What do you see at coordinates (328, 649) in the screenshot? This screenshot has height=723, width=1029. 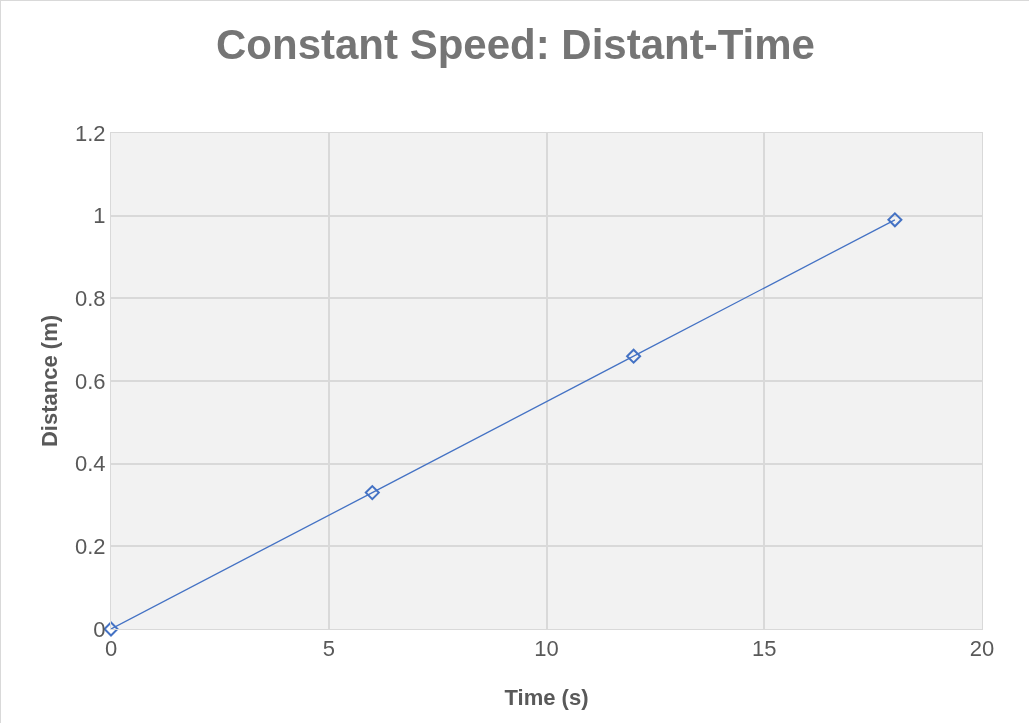 I see `x-tick-label: 5` at bounding box center [328, 649].